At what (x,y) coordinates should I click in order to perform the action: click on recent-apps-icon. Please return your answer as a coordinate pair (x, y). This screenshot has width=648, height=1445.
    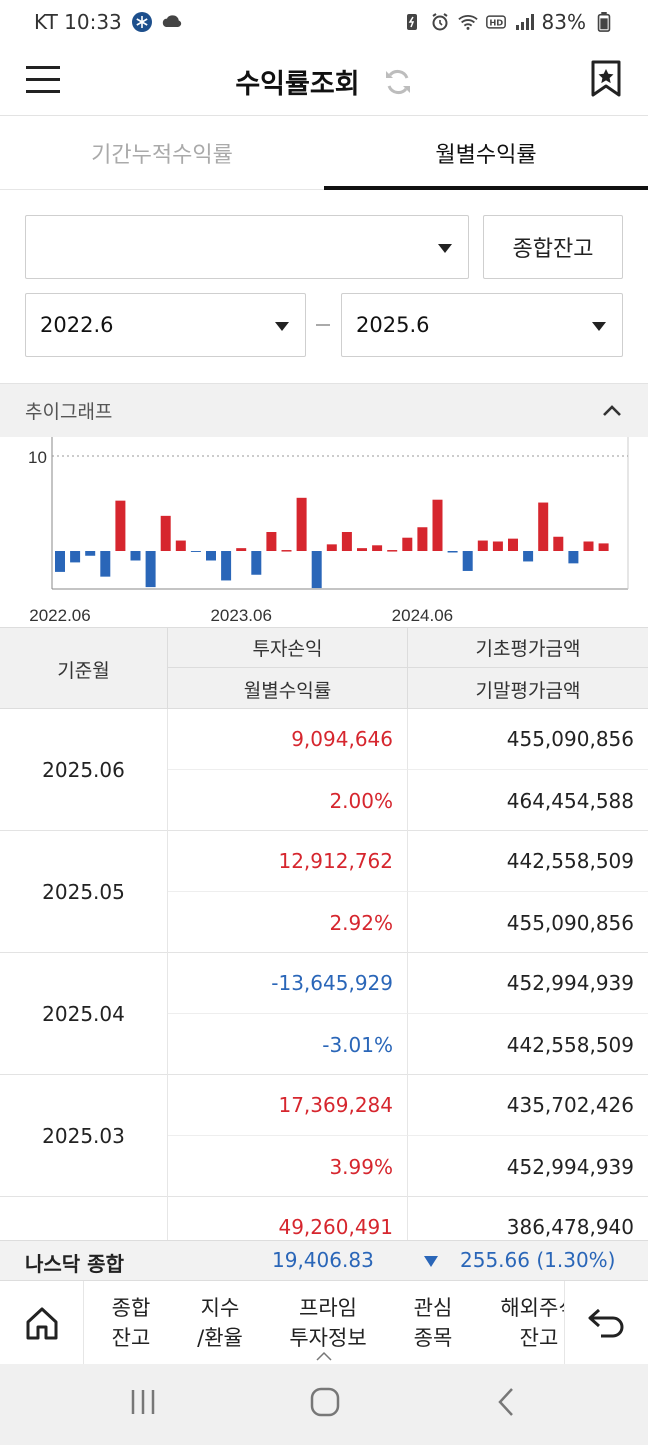
    Looking at the image, I should click on (143, 1402).